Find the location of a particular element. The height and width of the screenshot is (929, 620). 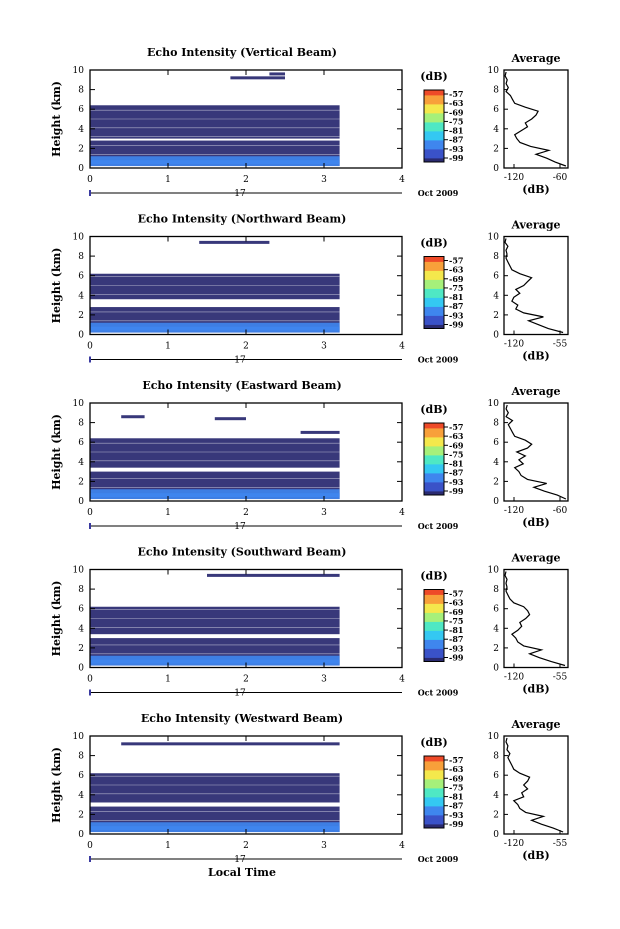

average-x-label: (dB) is located at coordinates (535, 189).